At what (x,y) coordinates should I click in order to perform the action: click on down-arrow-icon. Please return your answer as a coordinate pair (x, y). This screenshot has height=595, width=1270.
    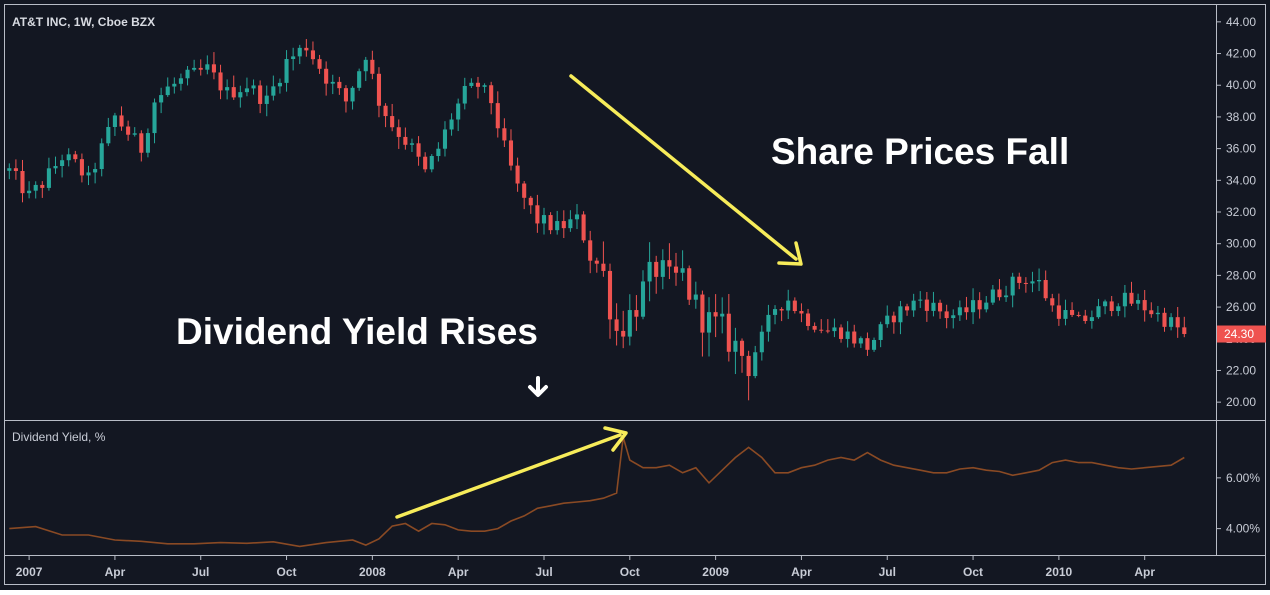
    Looking at the image, I should click on (538, 386).